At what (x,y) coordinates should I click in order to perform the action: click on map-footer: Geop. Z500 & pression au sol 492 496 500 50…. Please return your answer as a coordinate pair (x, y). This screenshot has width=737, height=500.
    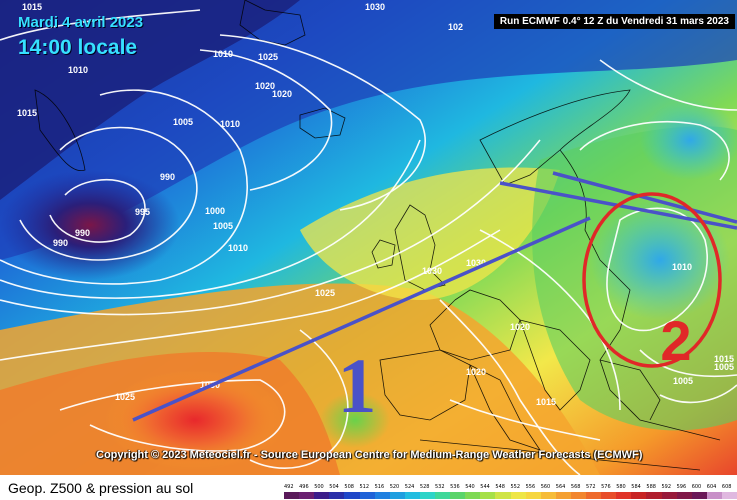
    Looking at the image, I should click on (368, 487).